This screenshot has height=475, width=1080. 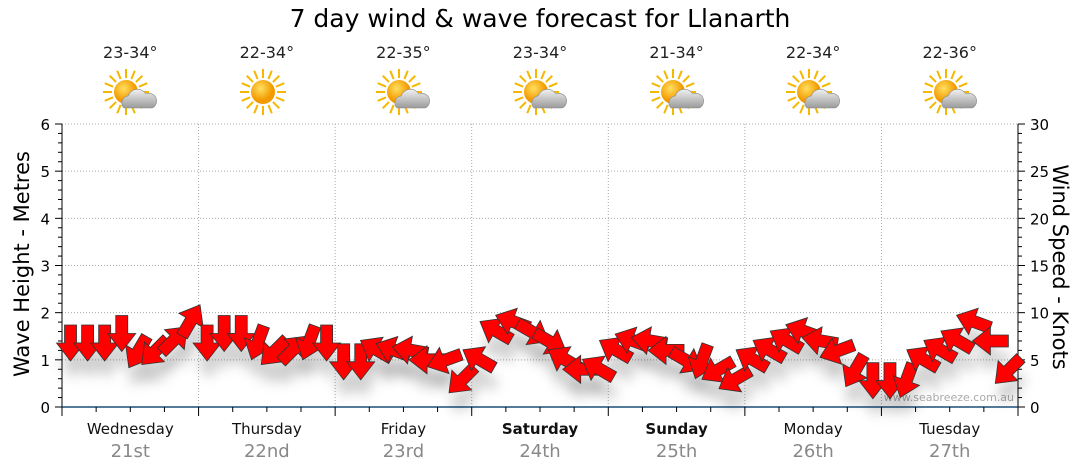 I want to click on right-tick-label: 15, so click(x=1039, y=267).